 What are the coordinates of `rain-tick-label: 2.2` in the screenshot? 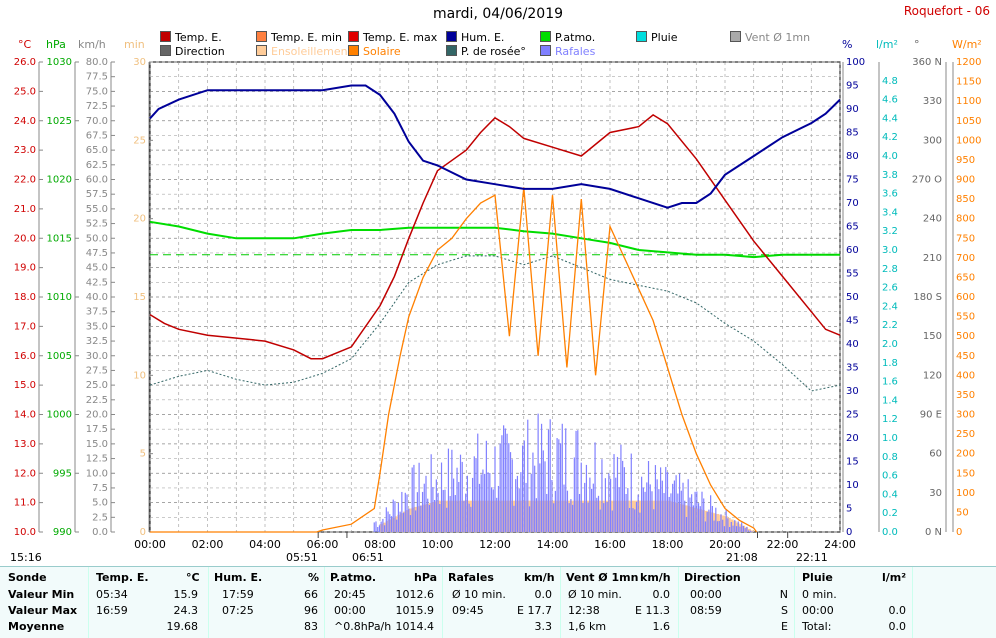 It's located at (890, 325).